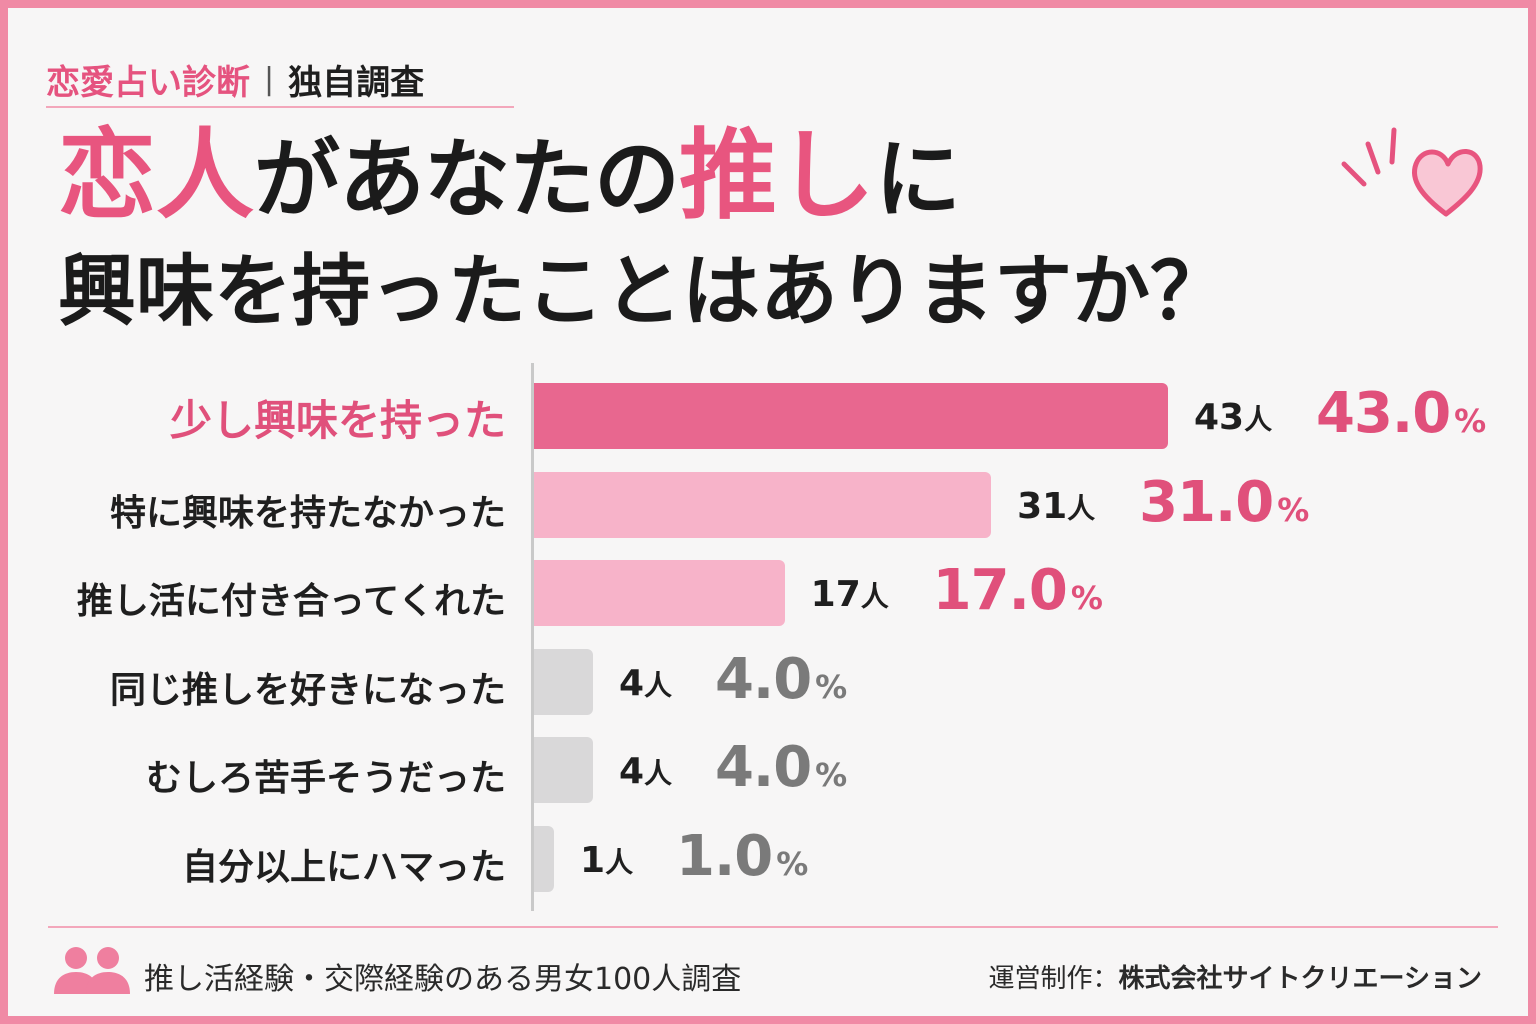 This screenshot has height=1024, width=1536. I want to click on credit-label: 運営制作：, so click(1053, 979).